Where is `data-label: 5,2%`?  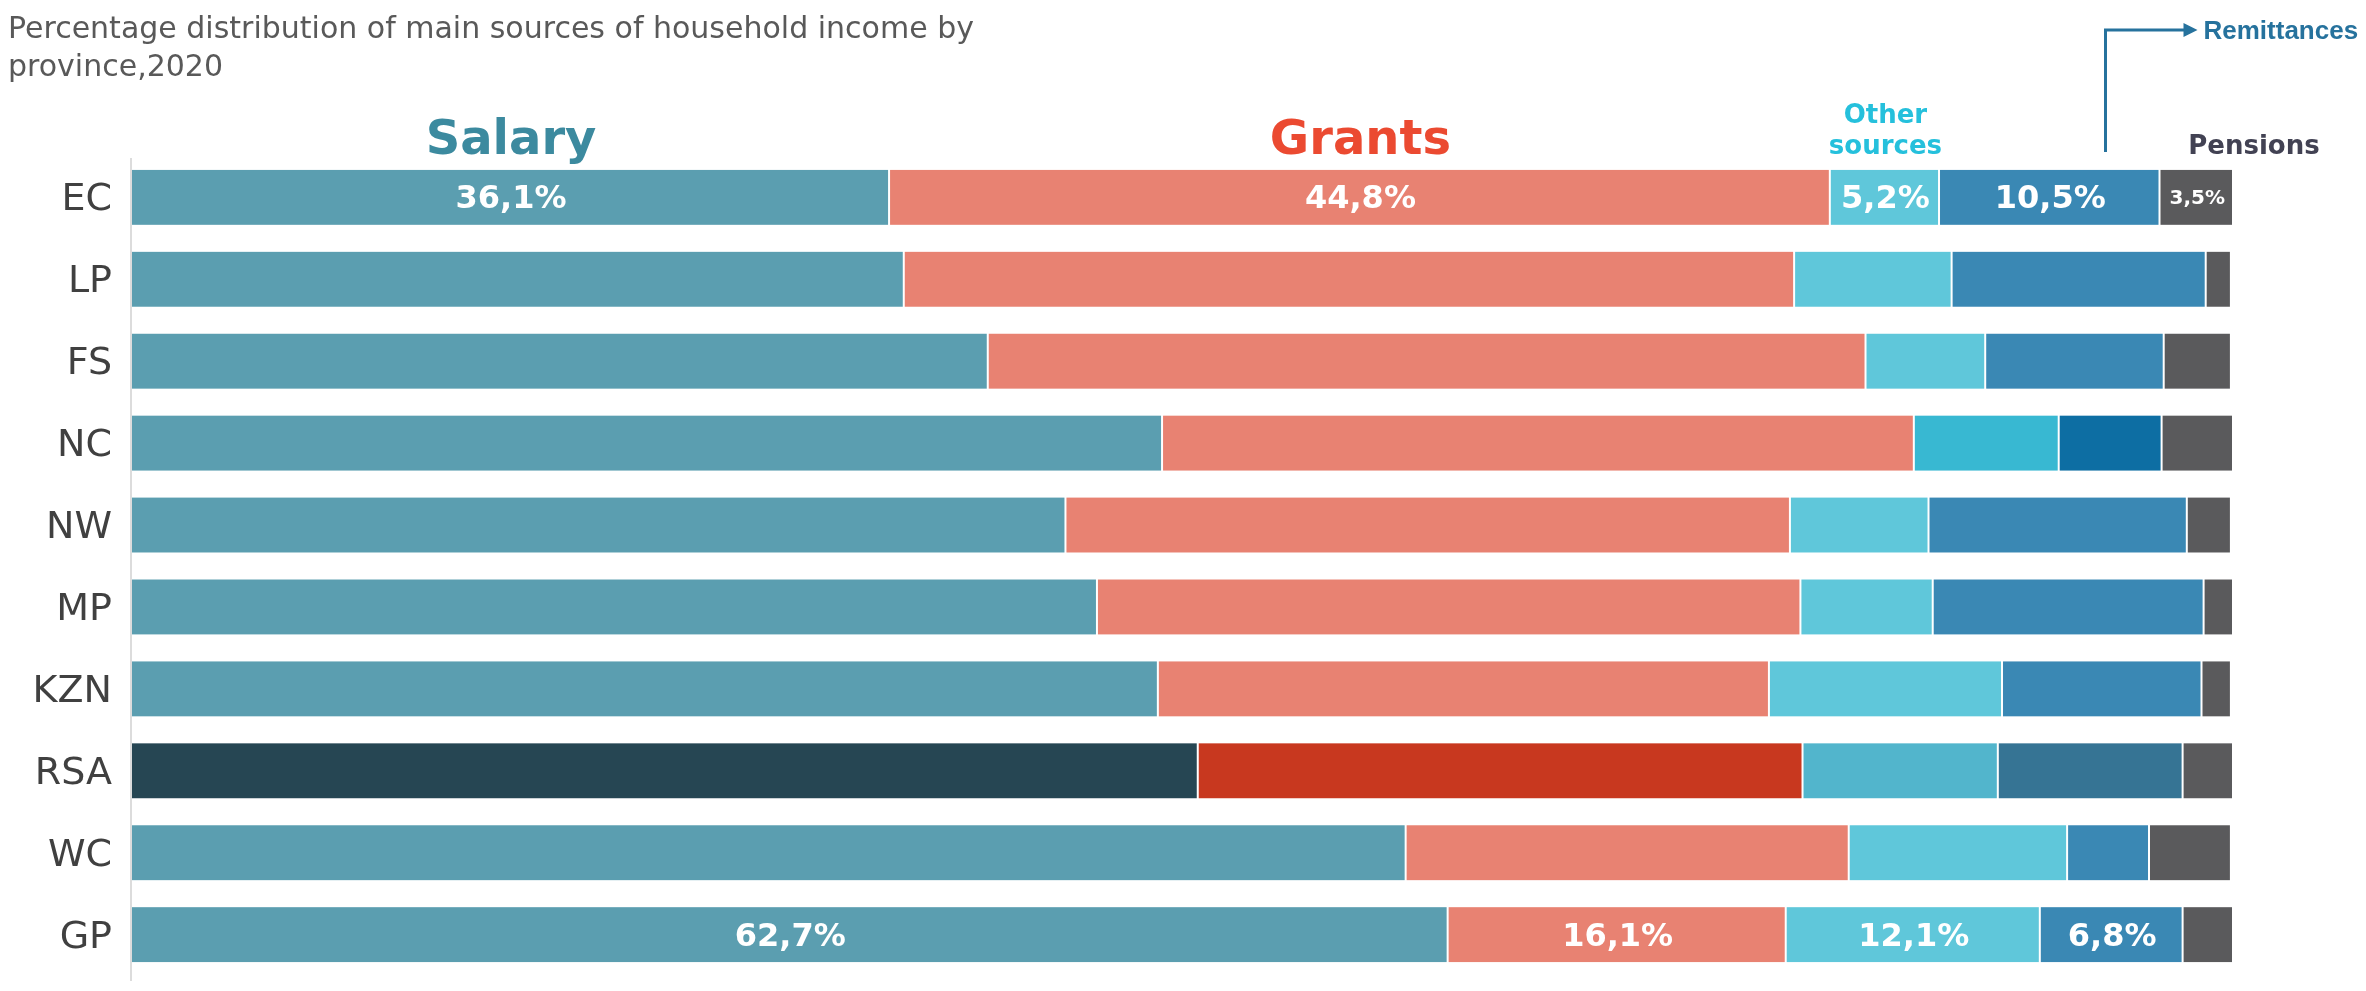
data-label: 5,2% is located at coordinates (1885, 197).